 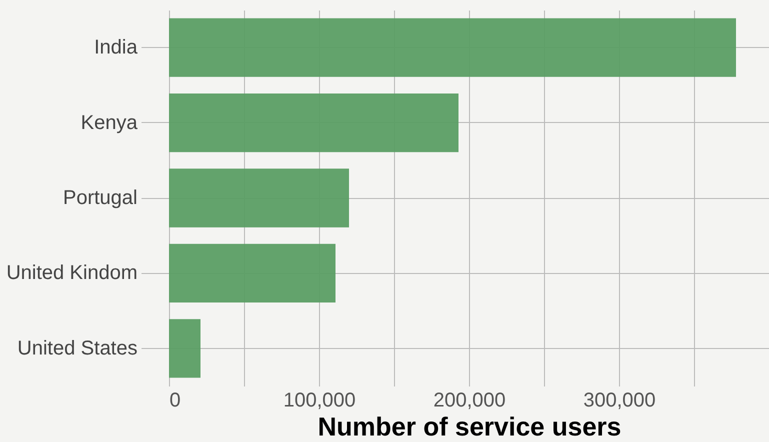 What do you see at coordinates (619, 401) in the screenshot?
I see `x-tick-label: 300,000` at bounding box center [619, 401].